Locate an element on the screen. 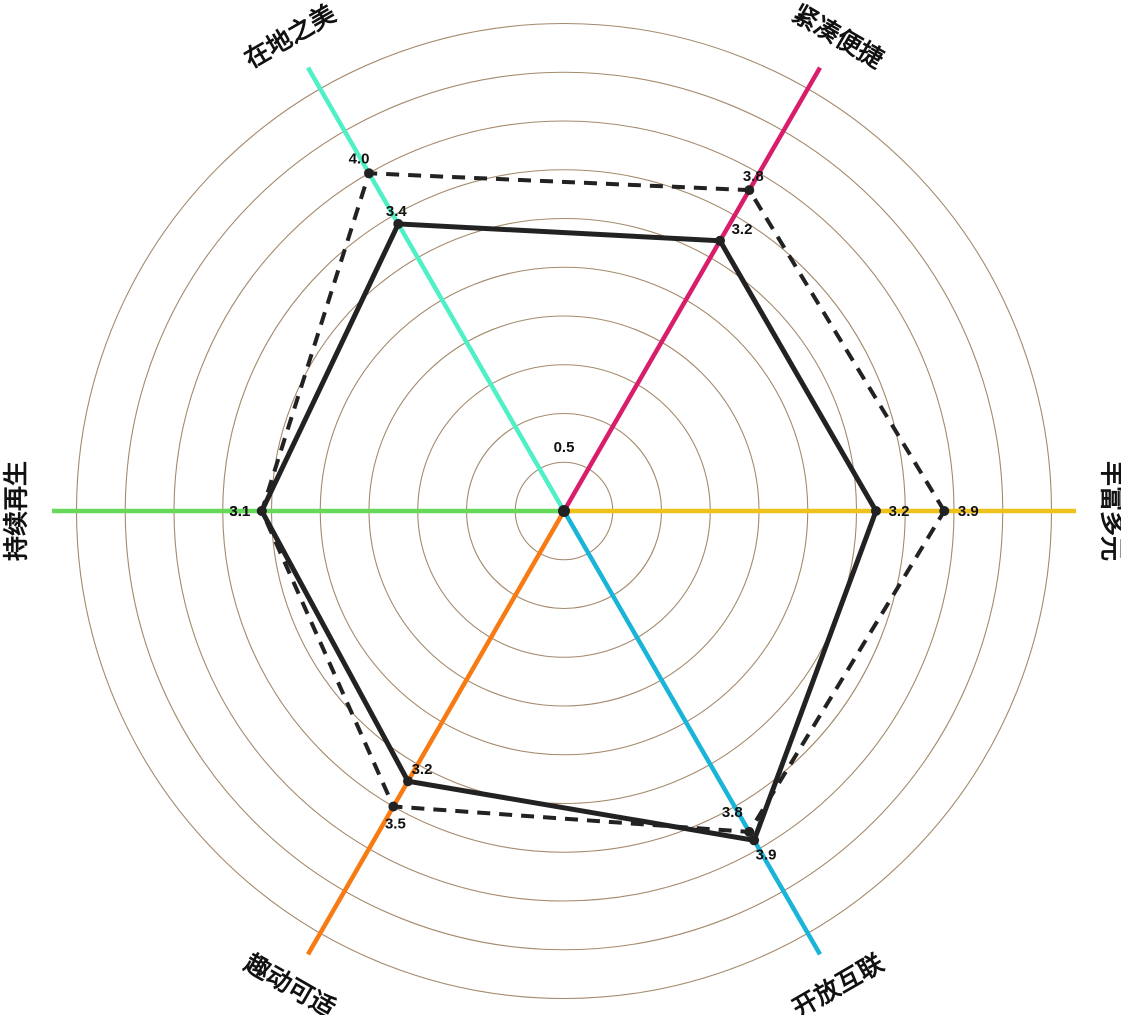 The image size is (1121, 1015). center-point is located at coordinates (564, 511).